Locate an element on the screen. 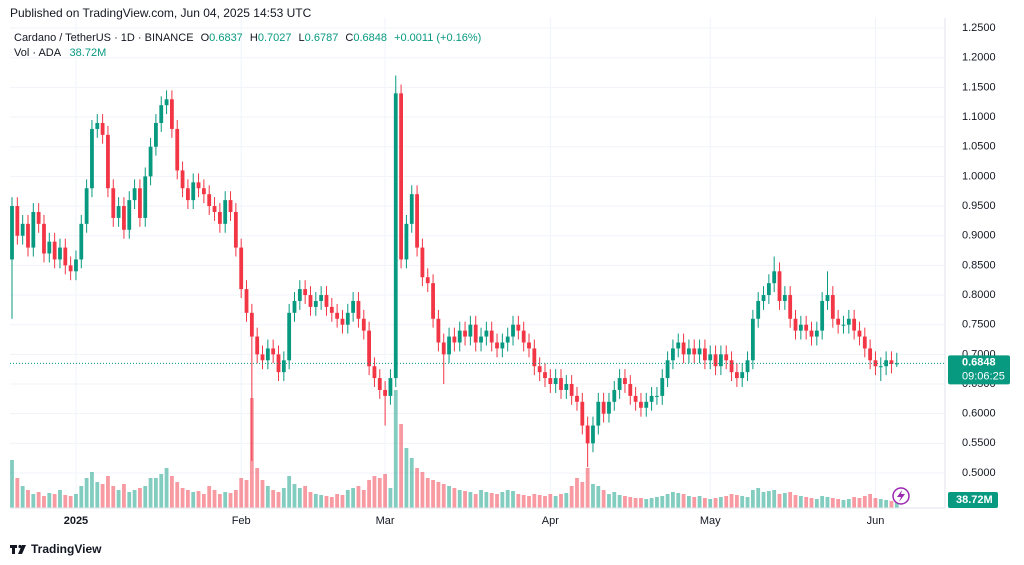  y-tick-label: 0.5000 is located at coordinates (979, 473).